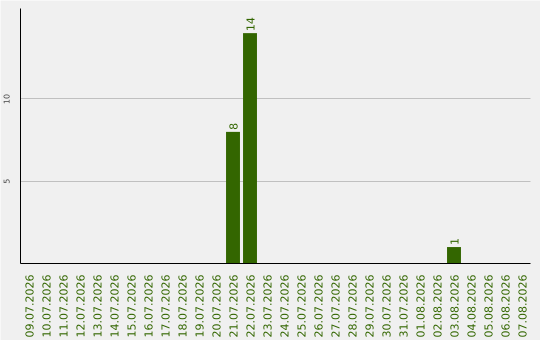 The image size is (540, 340). What do you see at coordinates (30, 306) in the screenshot?
I see `x-tick-label: 09.07.2026` at bounding box center [30, 306].